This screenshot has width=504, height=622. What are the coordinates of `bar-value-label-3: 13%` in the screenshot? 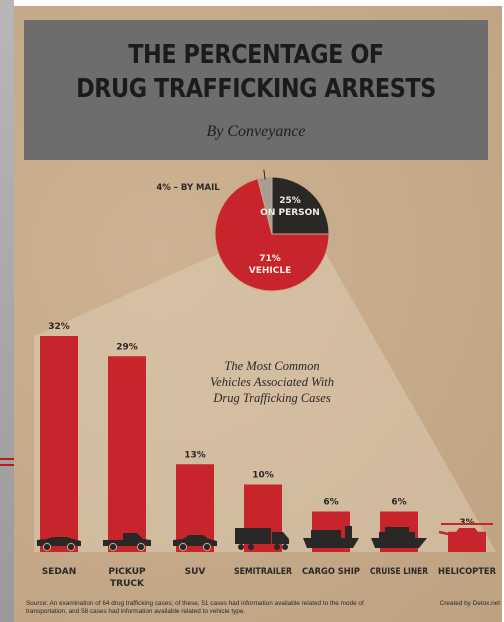 It's located at (195, 455).